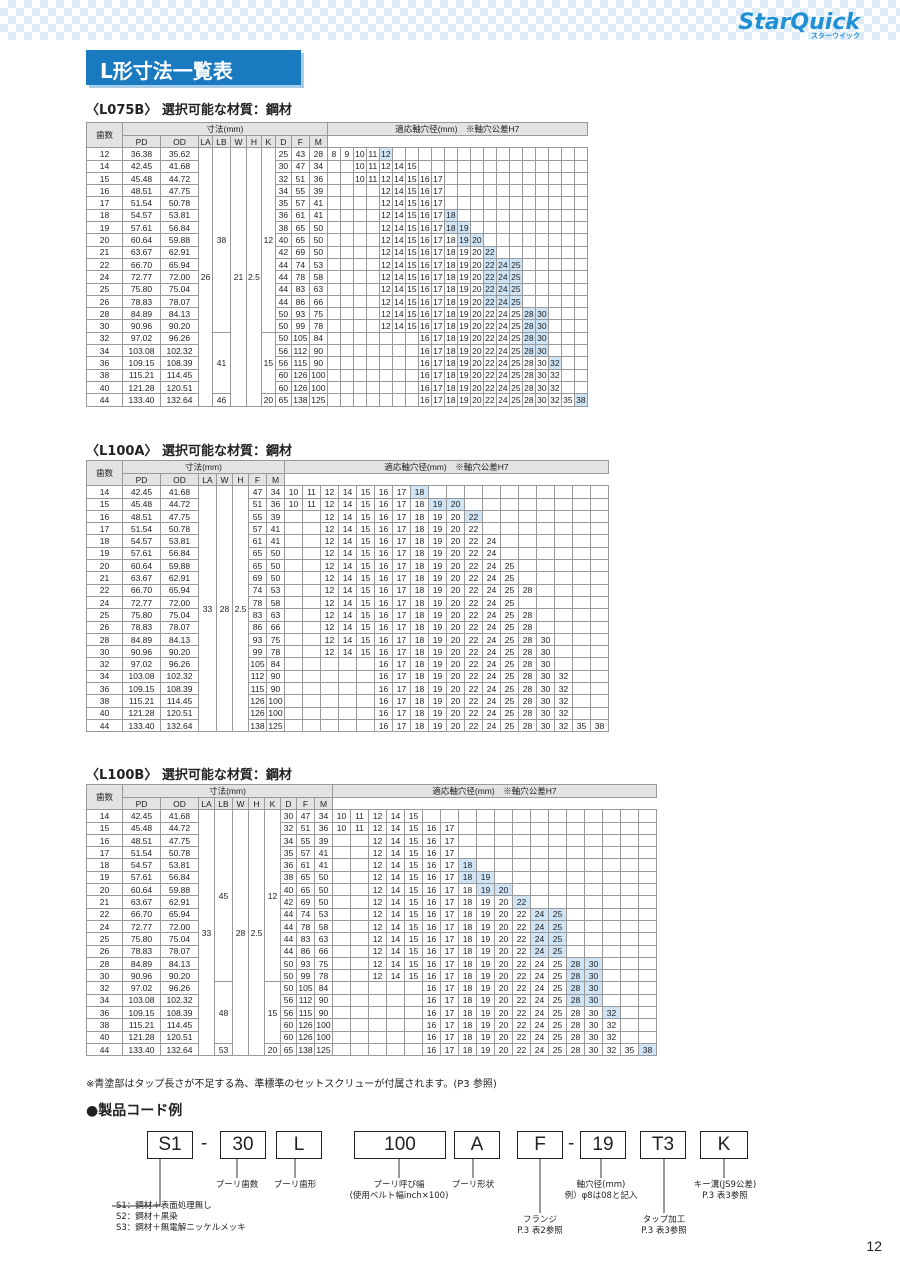  What do you see at coordinates (540, 1225) in the screenshot?
I see `label-flange: フランジ P.3 表2参照` at bounding box center [540, 1225].